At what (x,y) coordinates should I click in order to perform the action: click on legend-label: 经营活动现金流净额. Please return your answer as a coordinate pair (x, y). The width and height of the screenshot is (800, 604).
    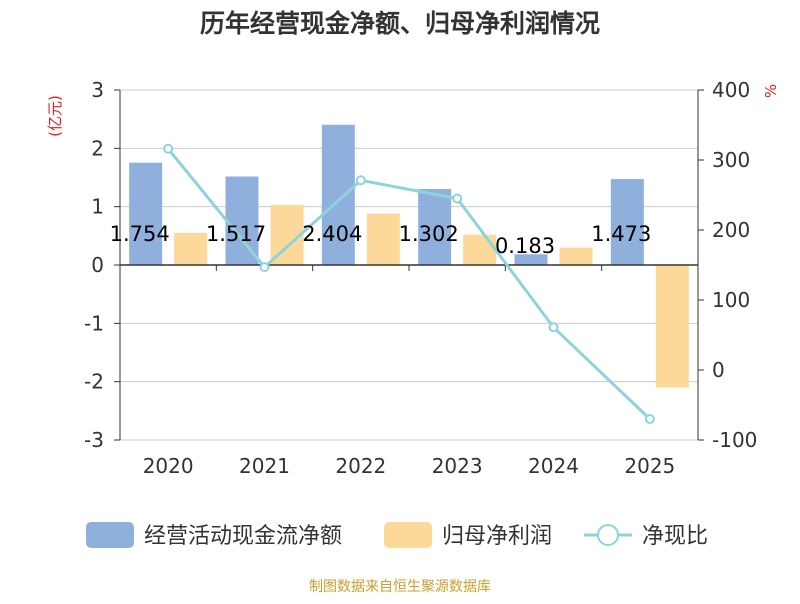
    Looking at the image, I should click on (243, 536).